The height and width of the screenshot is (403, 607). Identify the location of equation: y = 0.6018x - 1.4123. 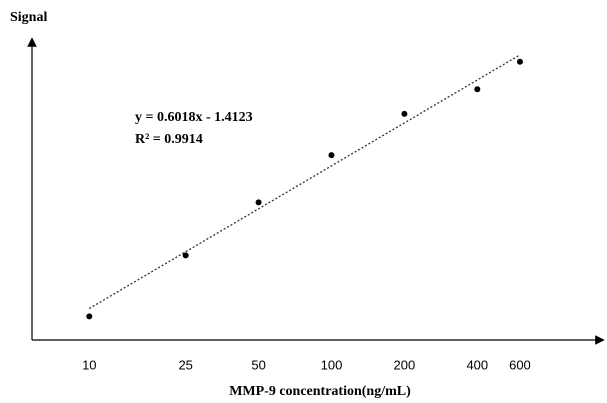
(194, 117).